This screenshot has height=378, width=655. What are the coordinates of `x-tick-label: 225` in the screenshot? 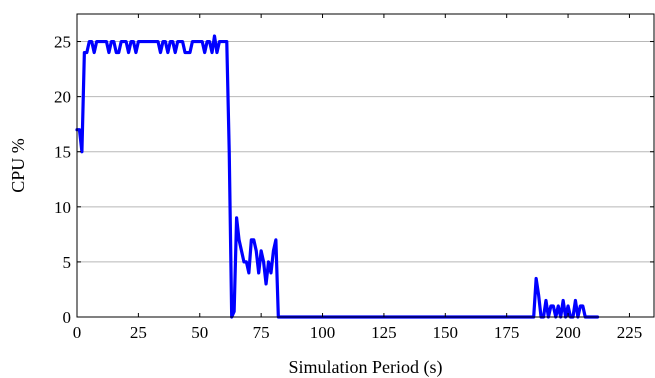 It's located at (630, 332).